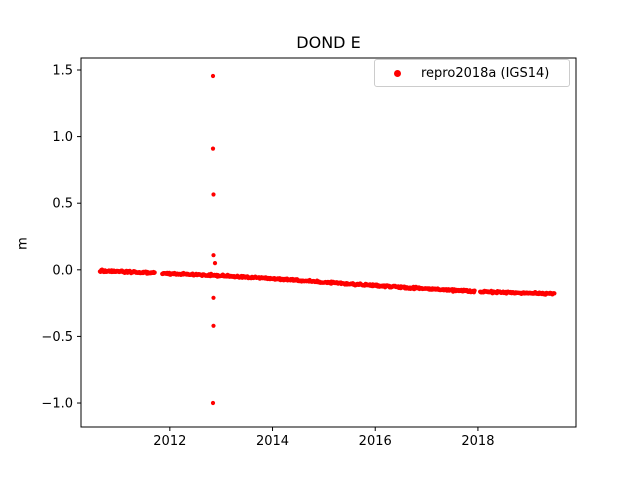  Describe the element at coordinates (477, 441) in the screenshot. I see `x-tick-label: 2018` at that location.